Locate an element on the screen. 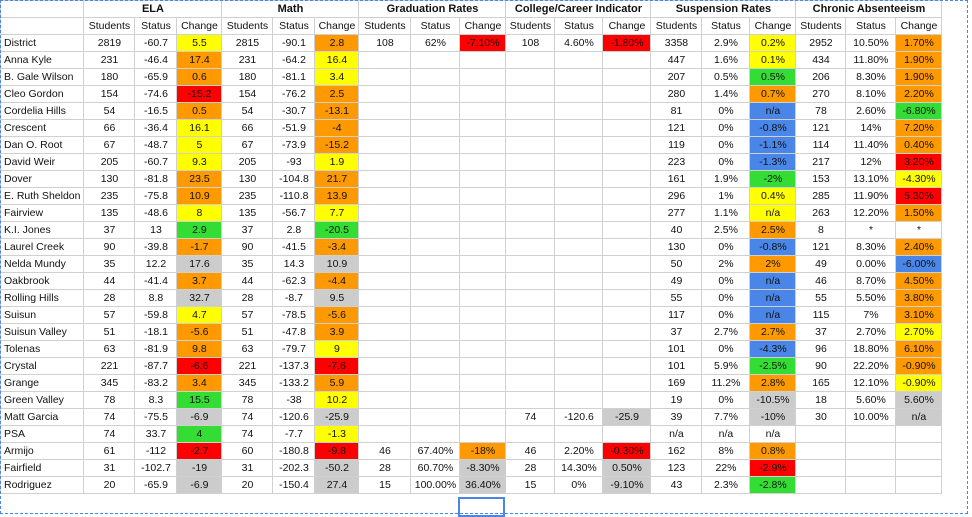 This screenshot has height=517, width=972. data-cell: -6.80% is located at coordinates (919, 111).